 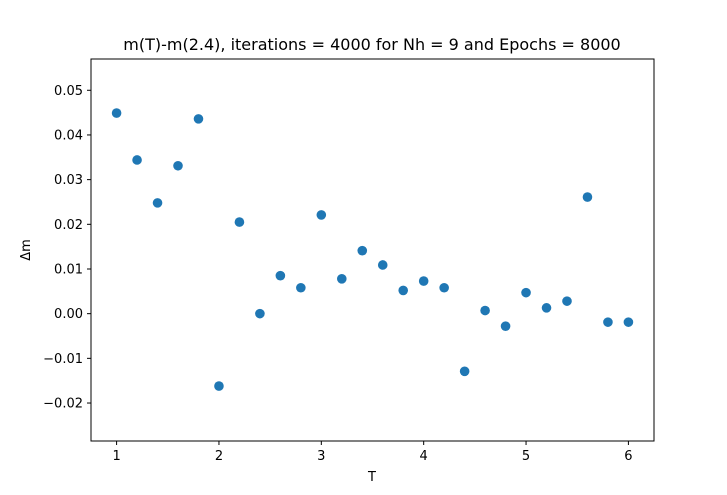 What do you see at coordinates (116, 456) in the screenshot?
I see `x-tick-label: 1` at bounding box center [116, 456].